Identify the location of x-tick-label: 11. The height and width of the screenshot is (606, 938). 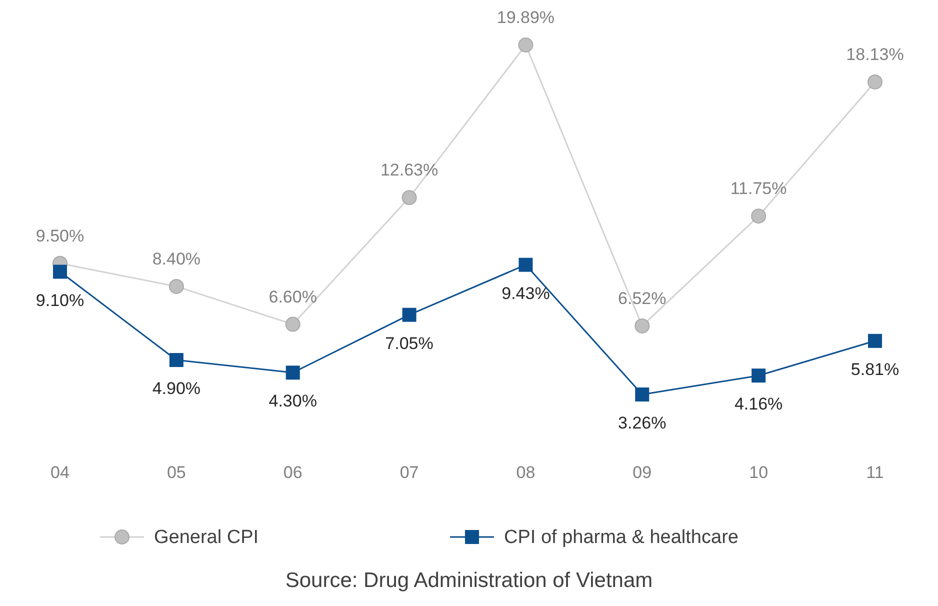
(875, 472).